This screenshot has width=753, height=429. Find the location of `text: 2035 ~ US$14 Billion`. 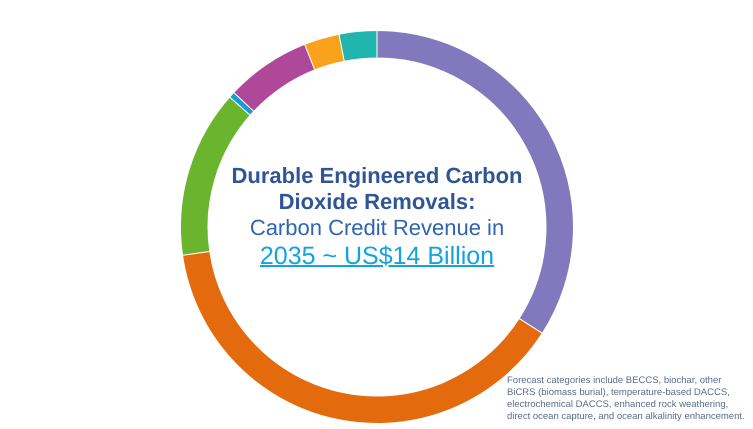

text: 2035 ~ US$14 Billion is located at coordinates (377, 256).